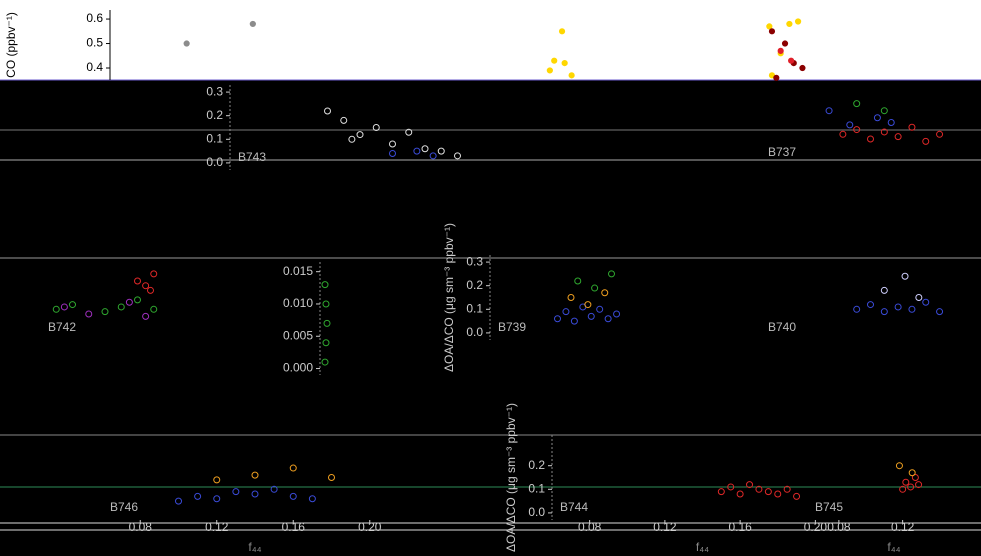 The width and height of the screenshot is (981, 556). What do you see at coordinates (829, 507) in the screenshot?
I see `panel-label: B745` at bounding box center [829, 507].